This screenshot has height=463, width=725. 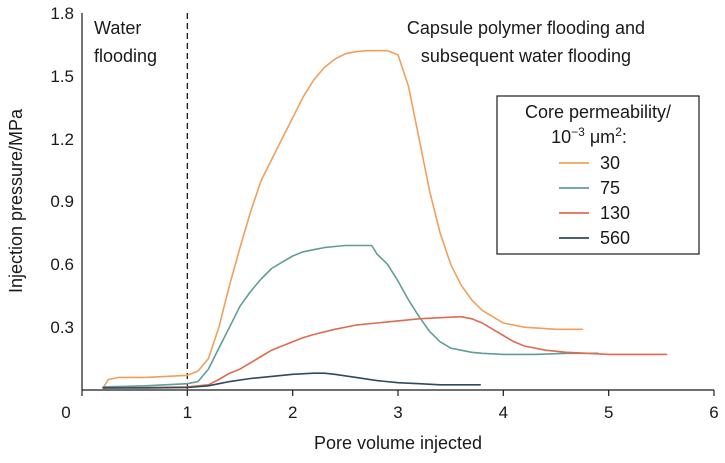 What do you see at coordinates (589, 136) in the screenshot?
I see `legend-title-line2: 10−3 μm2:` at bounding box center [589, 136].